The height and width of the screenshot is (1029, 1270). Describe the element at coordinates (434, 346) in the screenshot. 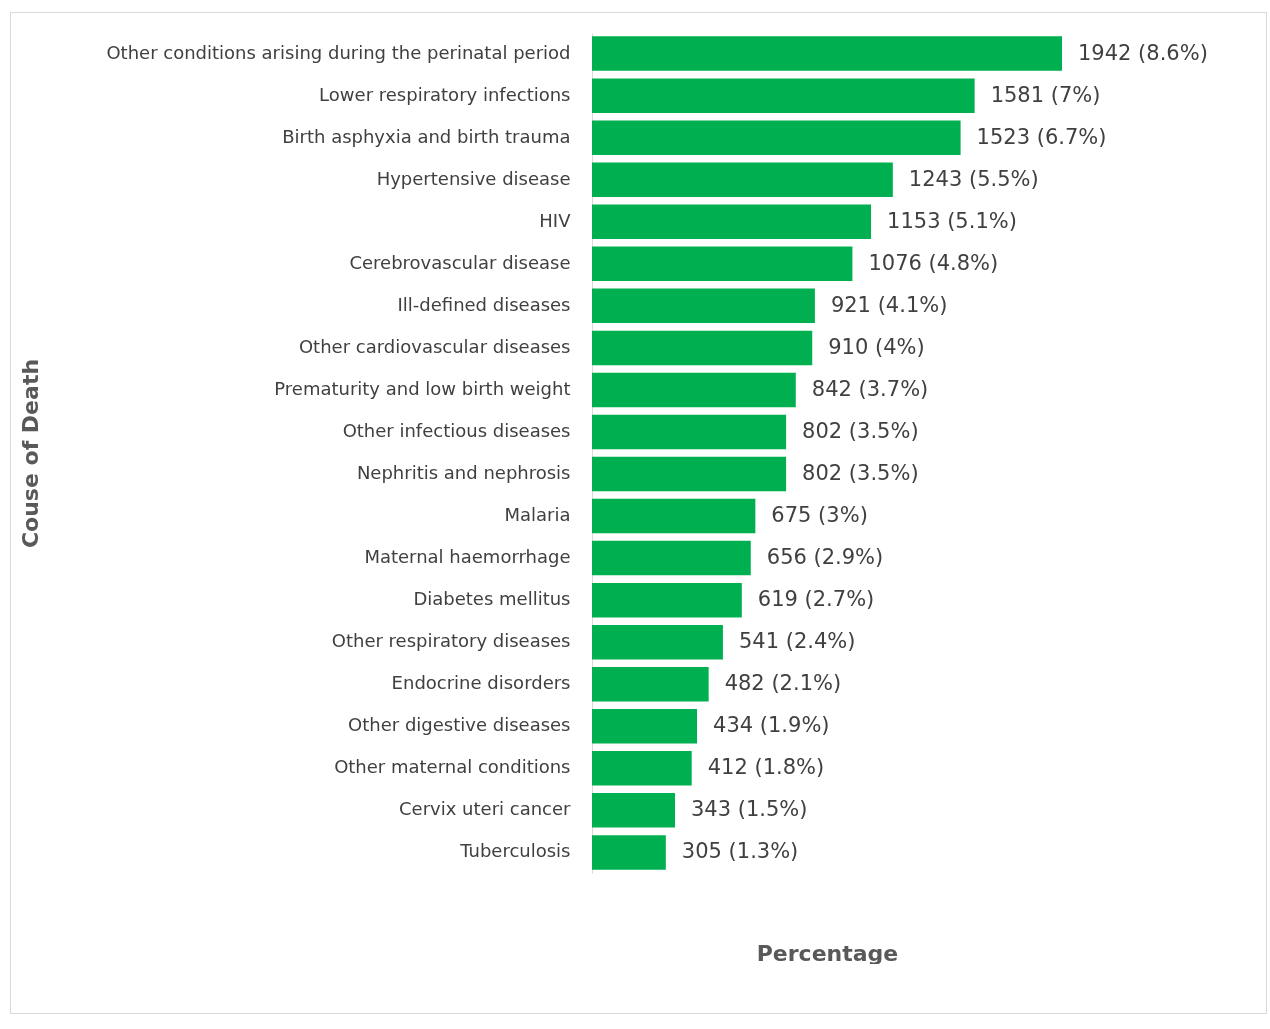

I see `y-tick-label: Other cardiovascular diseases` at that location.